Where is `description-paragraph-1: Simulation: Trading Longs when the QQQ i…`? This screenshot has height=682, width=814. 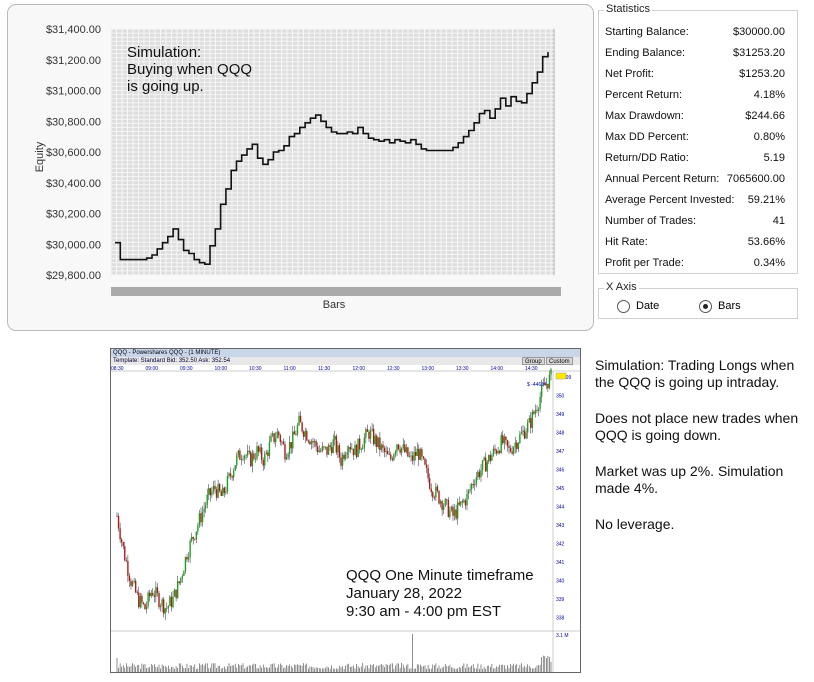
description-paragraph-1: Simulation: Trading Longs when the QQQ i… is located at coordinates (695, 373).